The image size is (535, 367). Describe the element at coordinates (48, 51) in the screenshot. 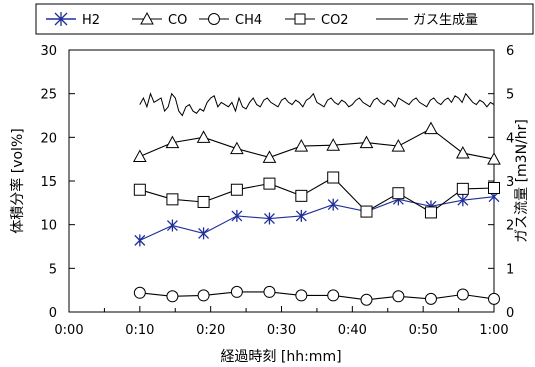

I see `y-left-tick-label: 30` at that location.